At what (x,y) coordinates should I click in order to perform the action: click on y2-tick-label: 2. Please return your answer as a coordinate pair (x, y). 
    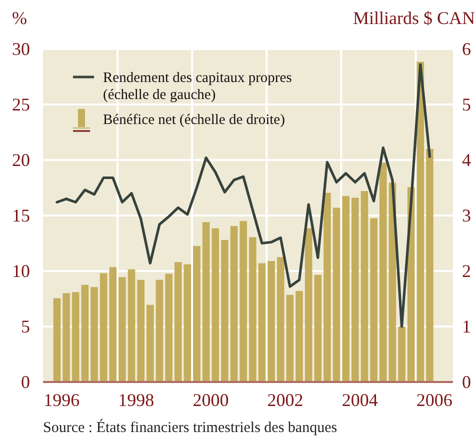
    Looking at the image, I should click on (466, 271).